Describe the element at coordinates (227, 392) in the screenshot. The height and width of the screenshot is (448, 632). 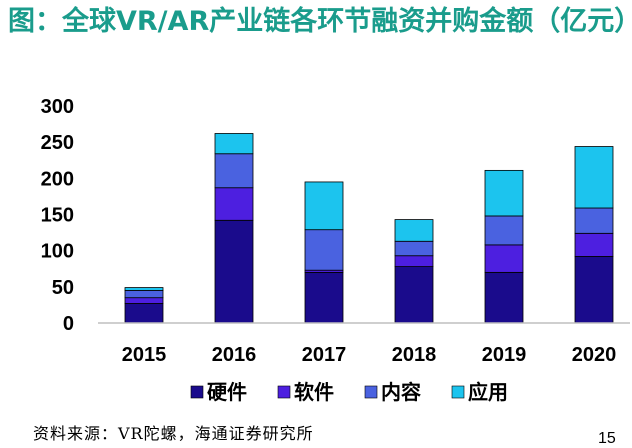
I see `legend-label: 硬件` at that location.